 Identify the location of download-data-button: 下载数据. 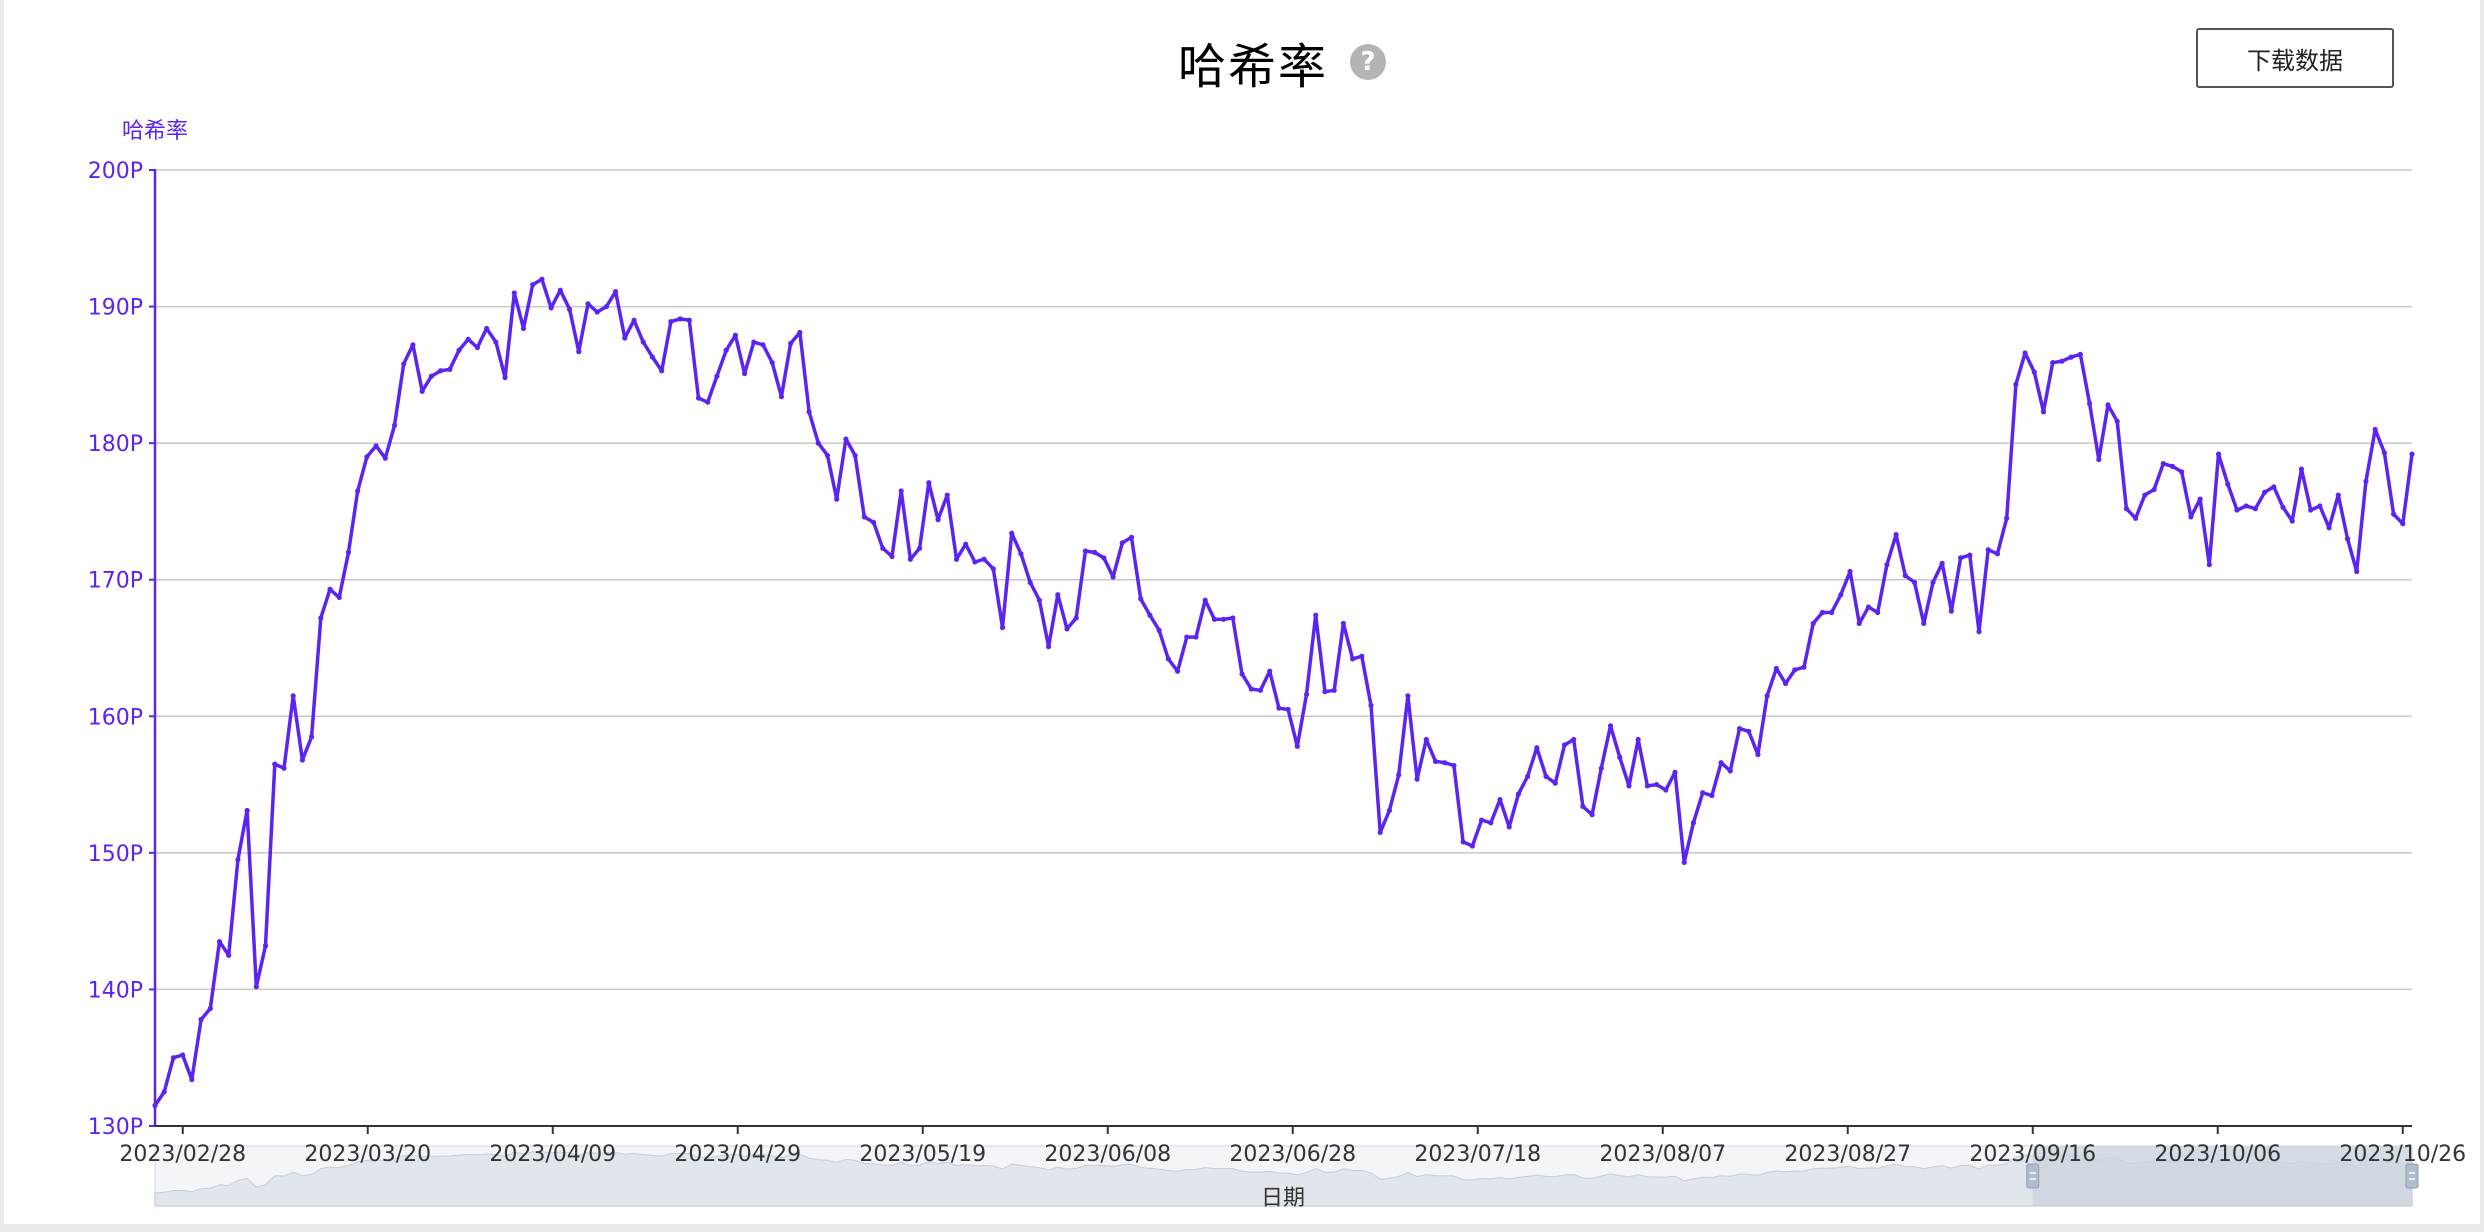
(2295, 58).